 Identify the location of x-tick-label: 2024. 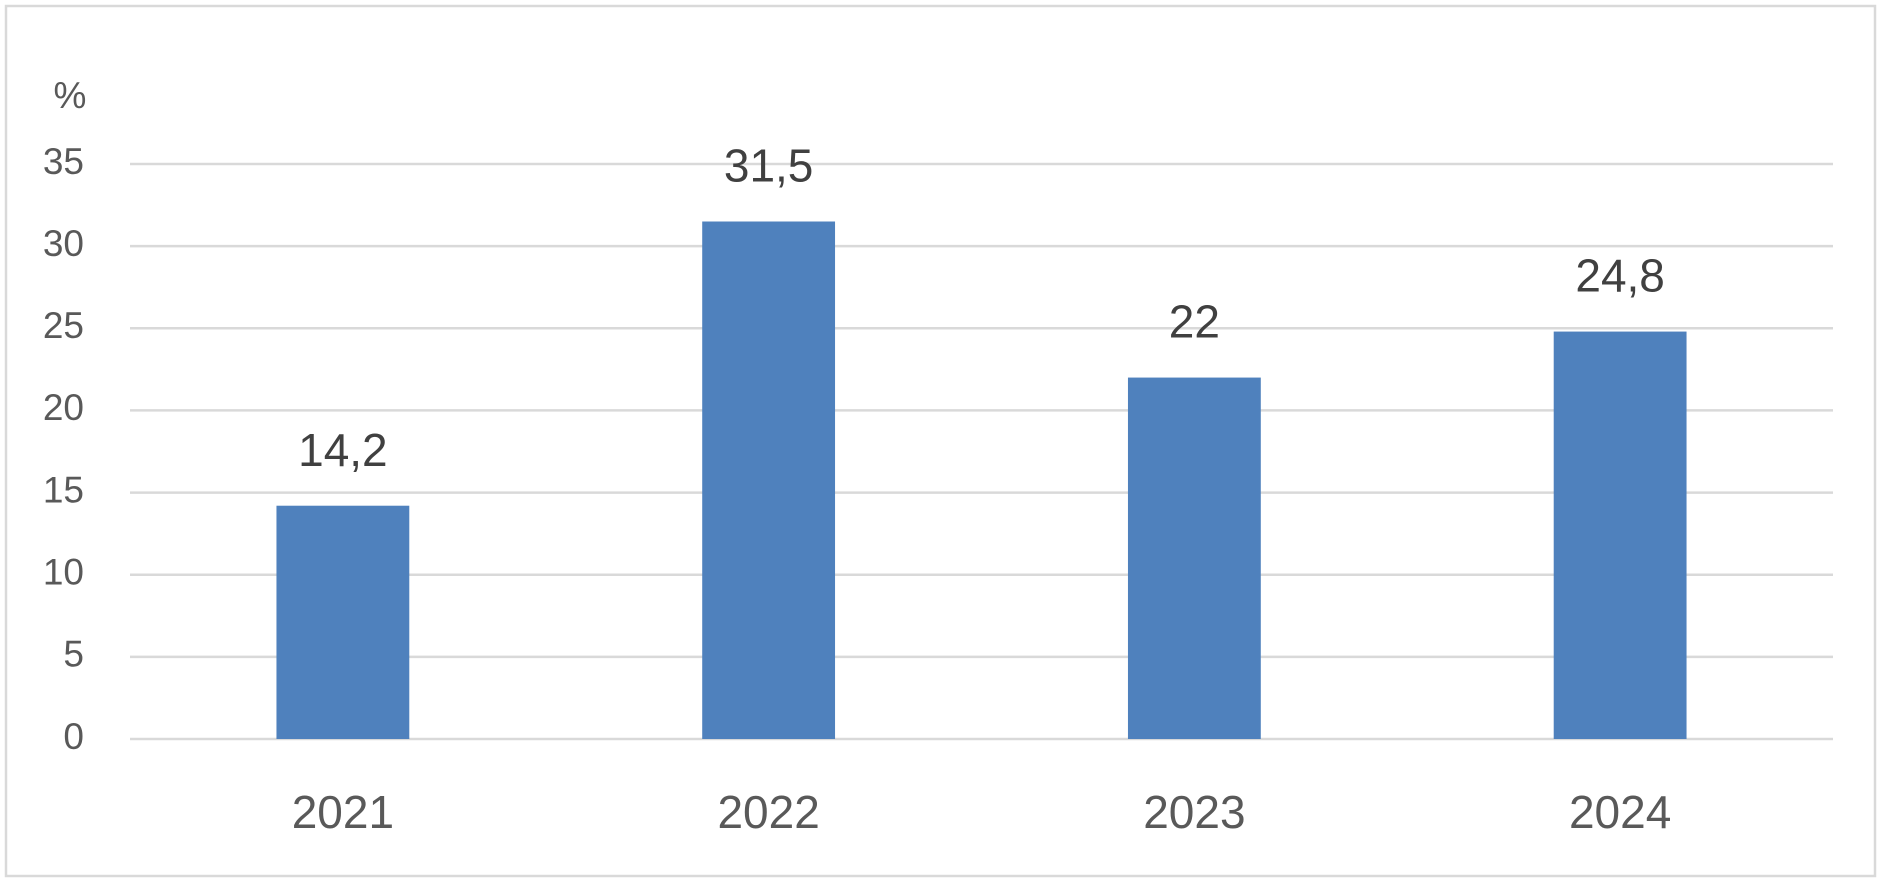
(1620, 812).